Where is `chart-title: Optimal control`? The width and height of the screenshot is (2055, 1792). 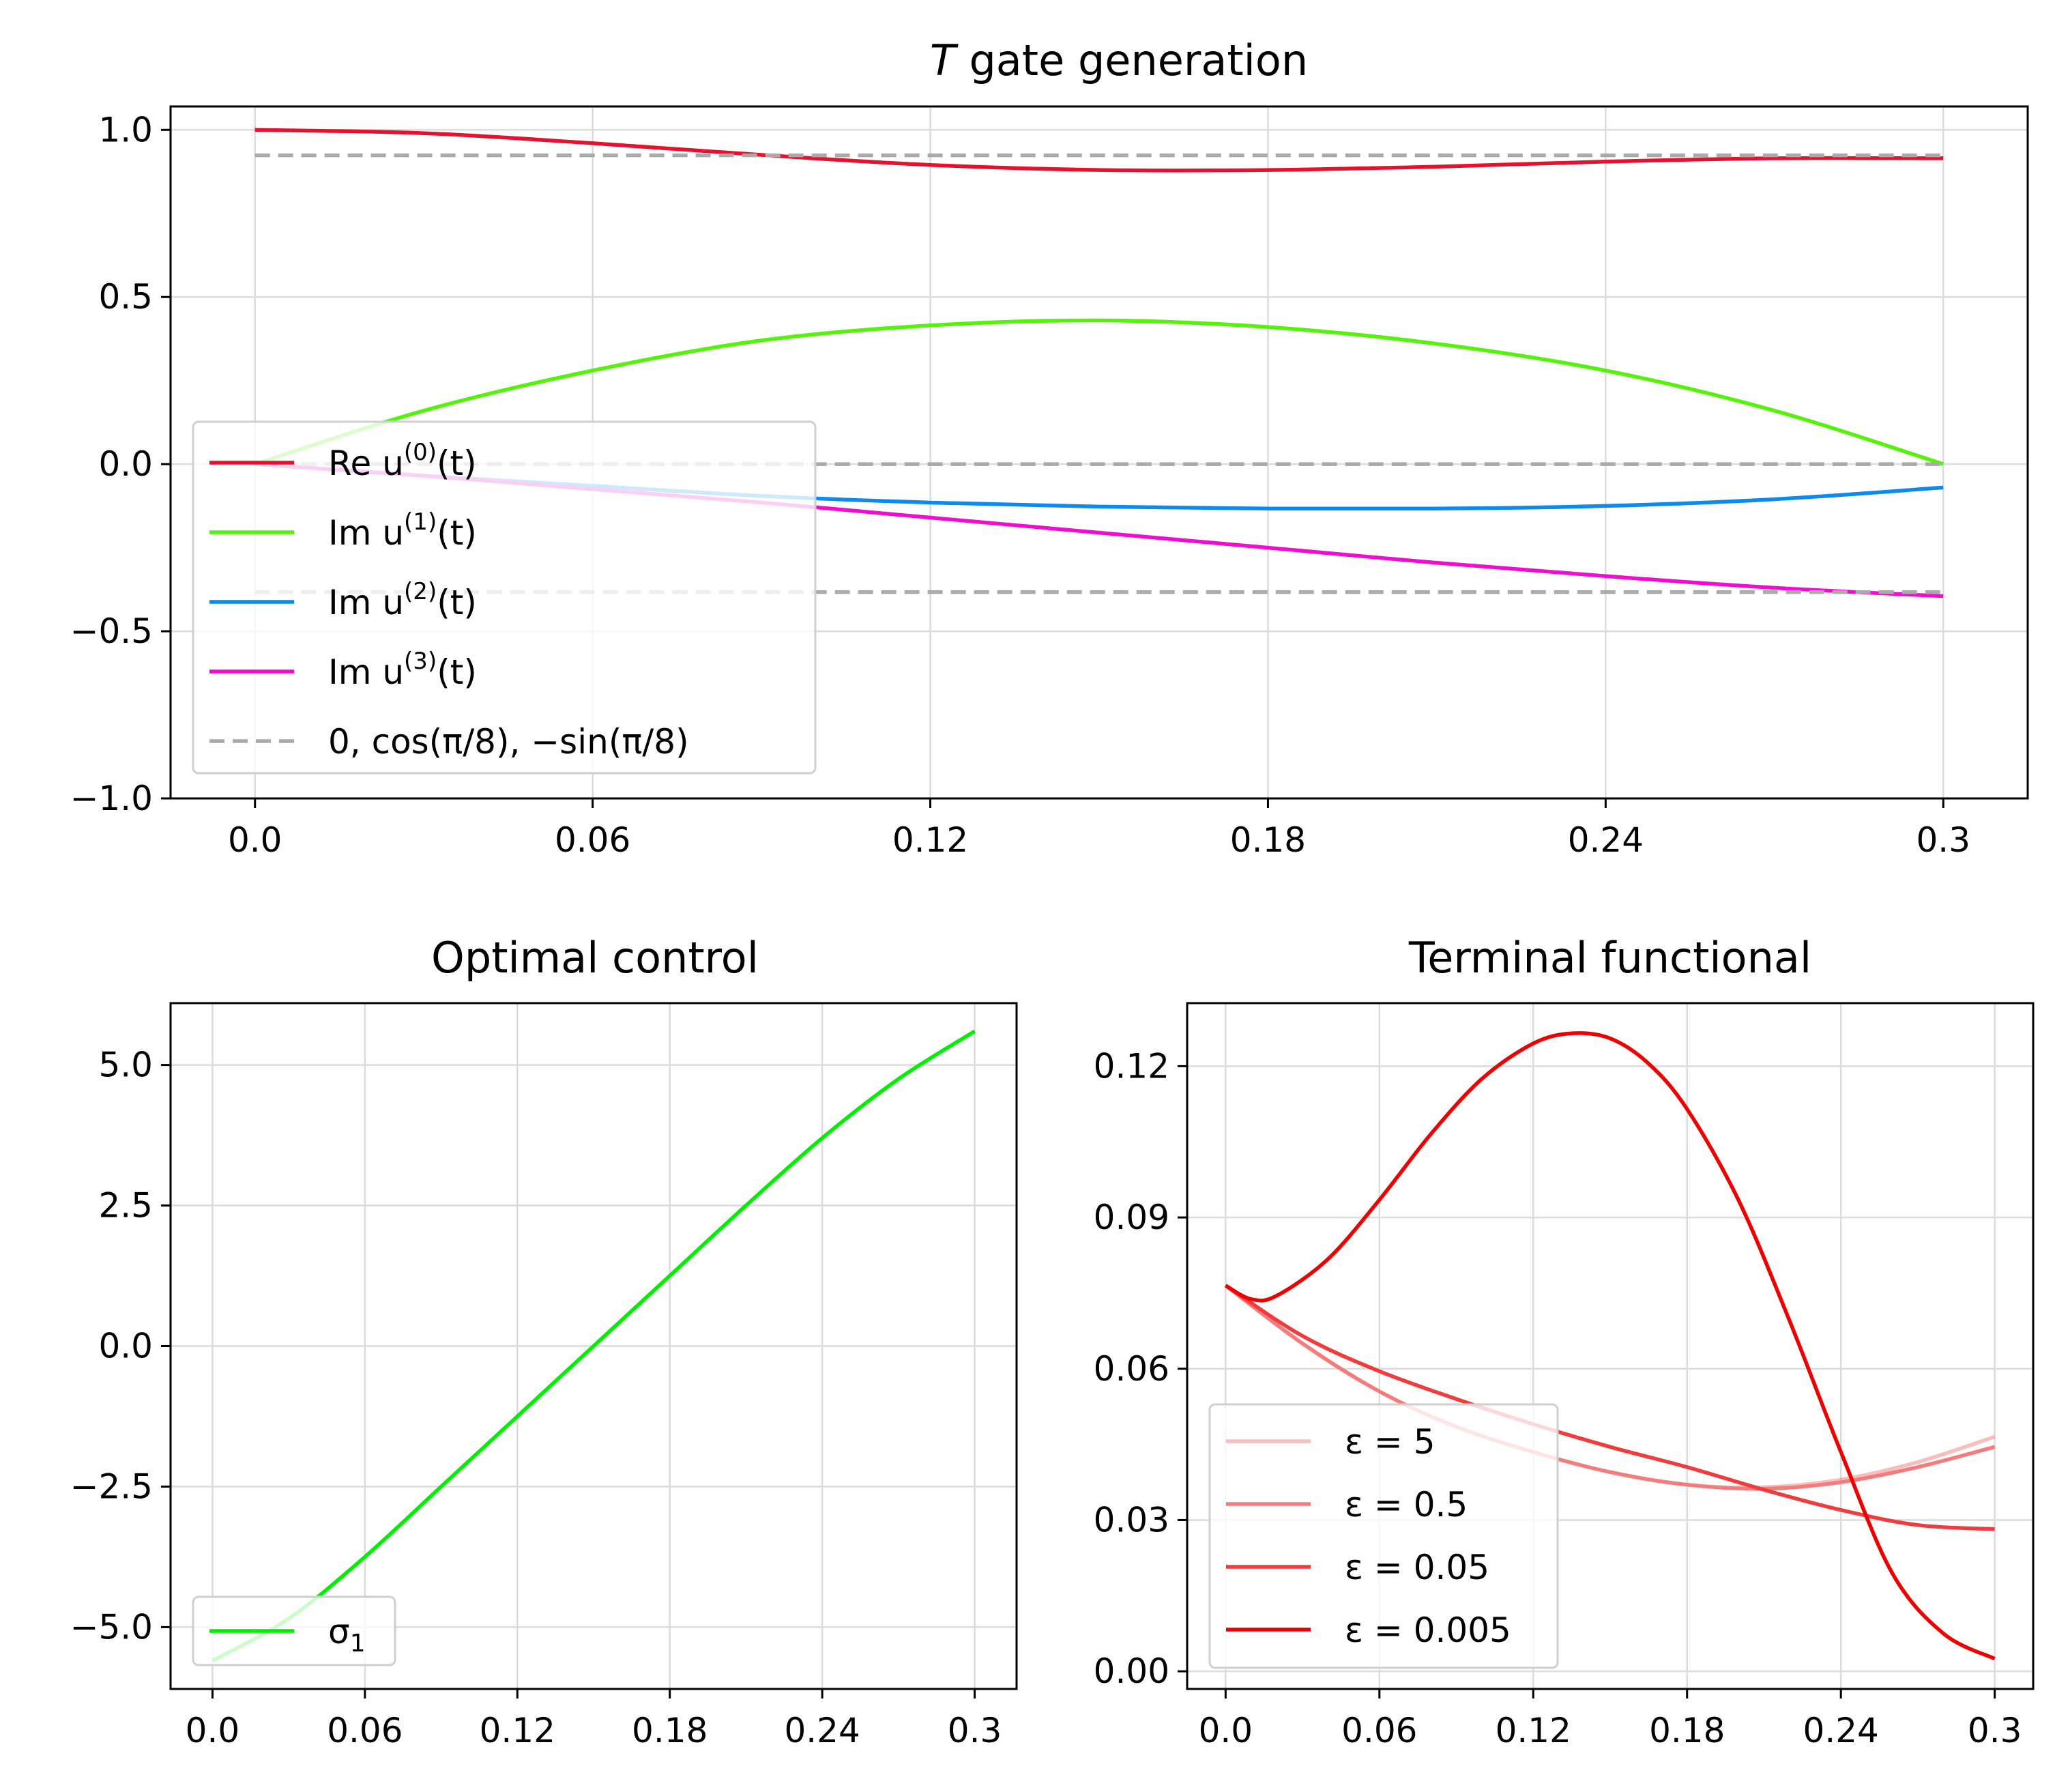 chart-title: Optimal control is located at coordinates (595, 958).